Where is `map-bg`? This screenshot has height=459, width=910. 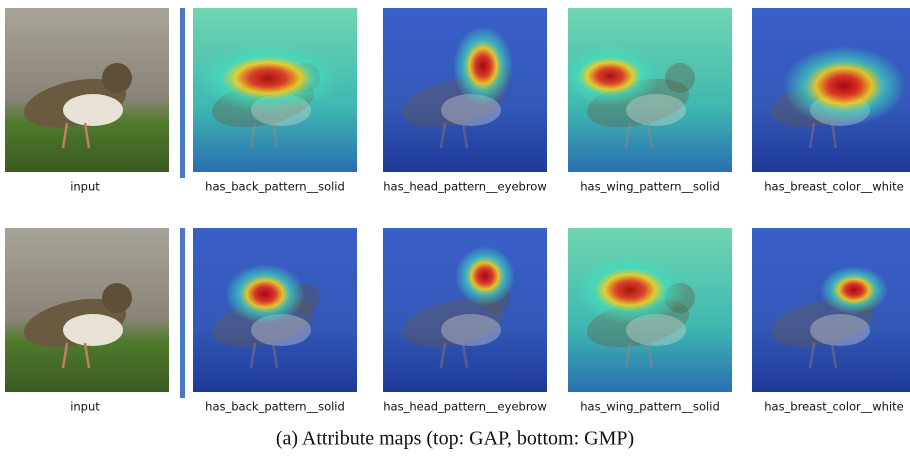 map-bg is located at coordinates (831, 310).